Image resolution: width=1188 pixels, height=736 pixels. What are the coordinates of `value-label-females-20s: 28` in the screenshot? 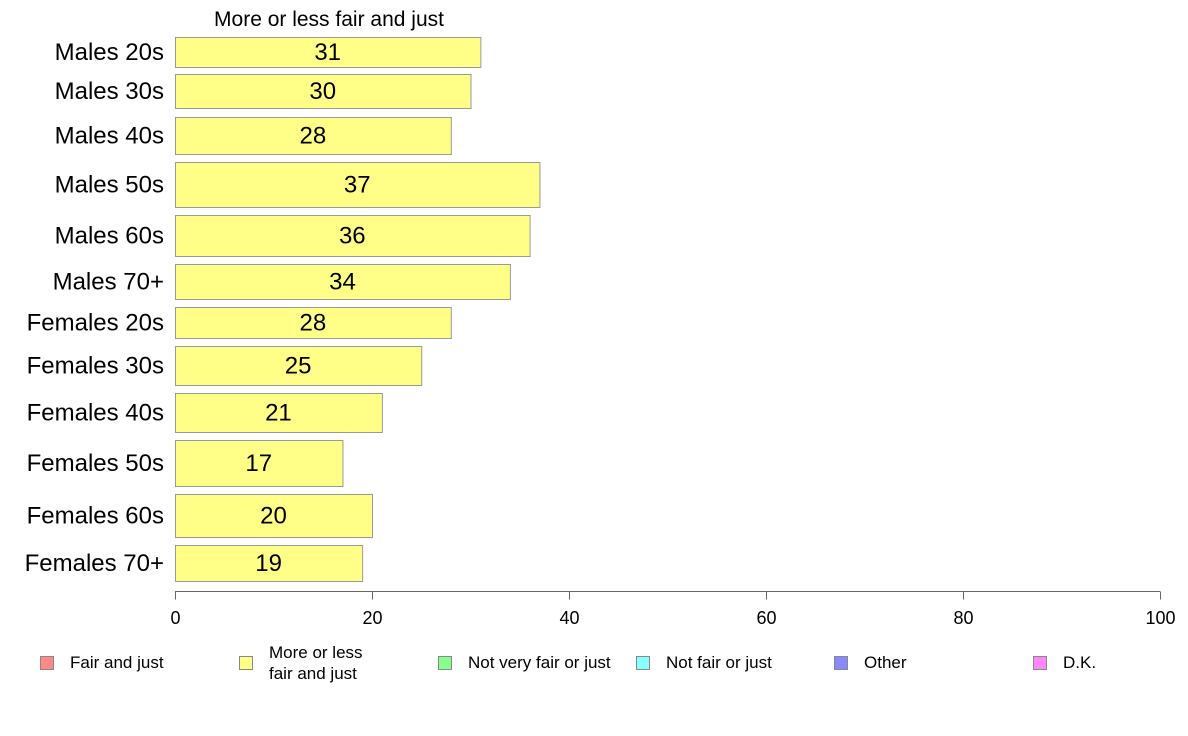 It's located at (313, 323).